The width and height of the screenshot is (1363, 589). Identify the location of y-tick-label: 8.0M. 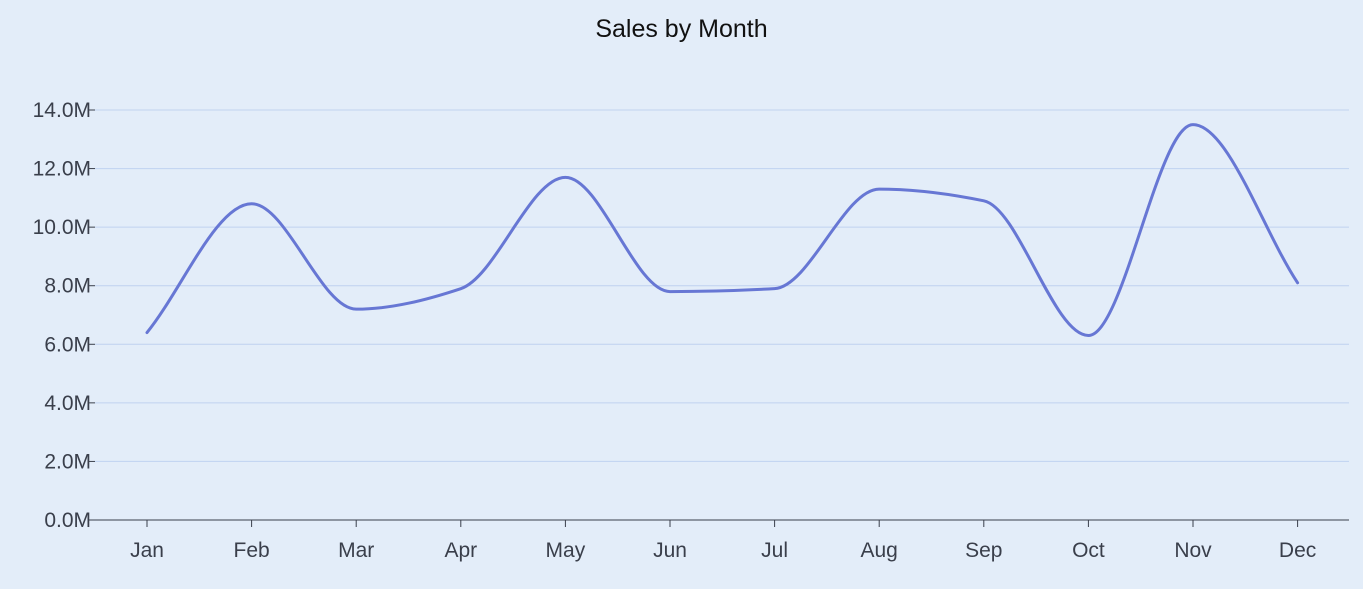
(67, 286).